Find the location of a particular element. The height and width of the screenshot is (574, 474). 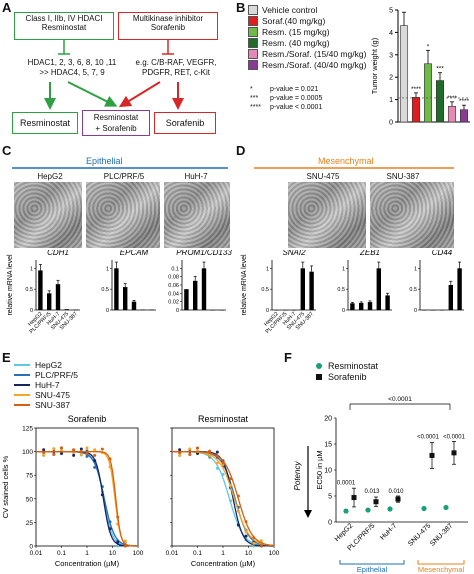

p-value-annotation: <0.0001 is located at coordinates (428, 437).